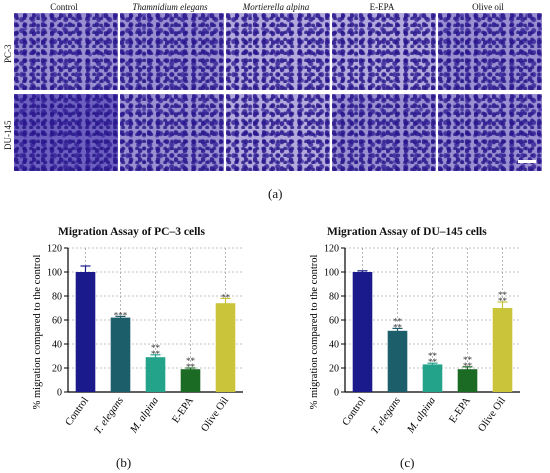 Image resolution: width=550 pixels, height=473 pixels. What do you see at coordinates (124, 462) in the screenshot?
I see `panel-label-b: (b)` at bounding box center [124, 462].